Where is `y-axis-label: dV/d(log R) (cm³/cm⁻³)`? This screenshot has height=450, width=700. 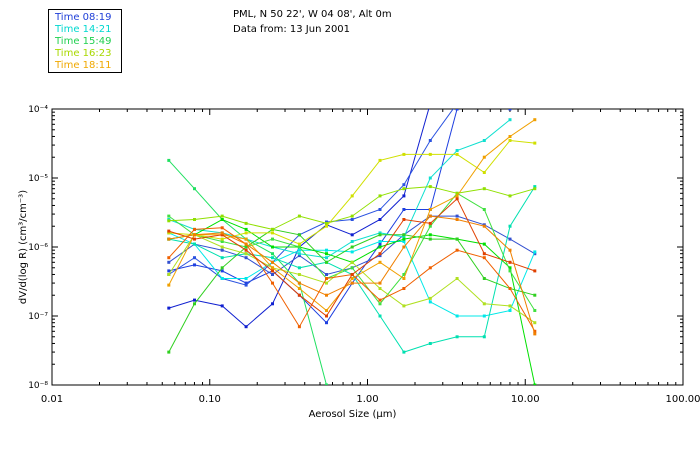 y-axis-label: dV/d(log R) (cm³/cm⁻³) is located at coordinates (23, 247).